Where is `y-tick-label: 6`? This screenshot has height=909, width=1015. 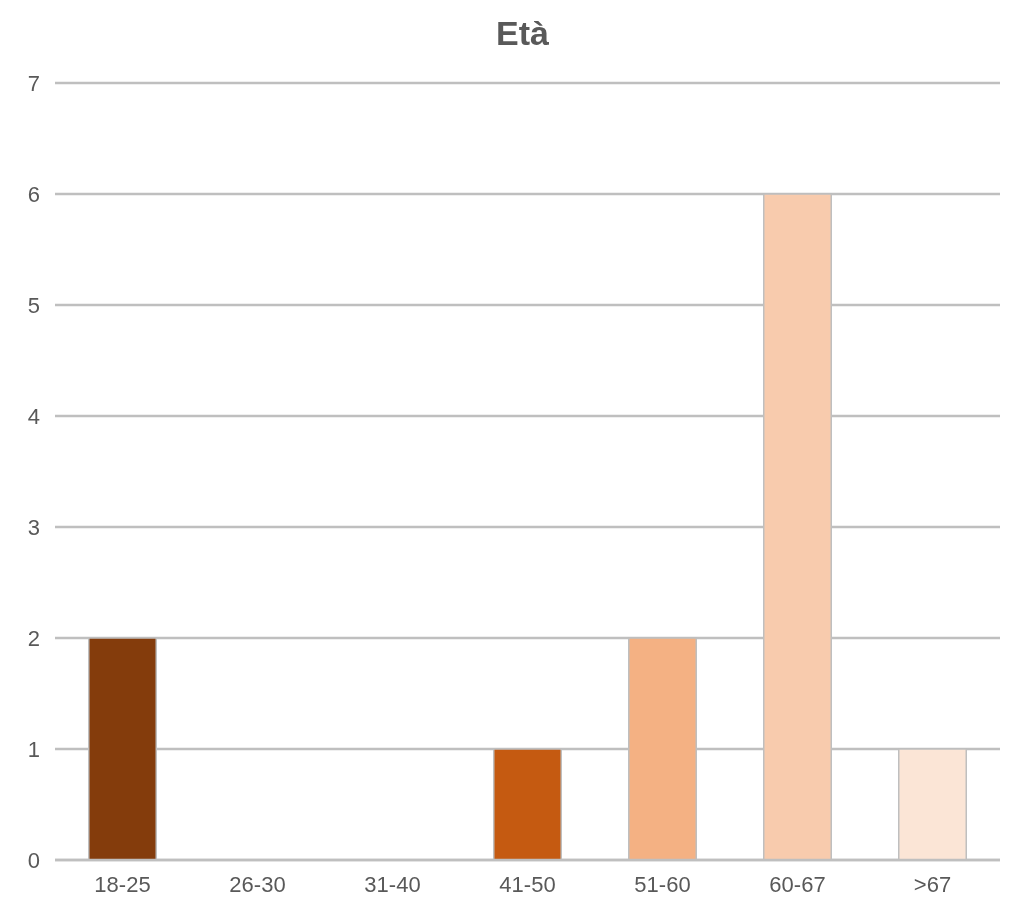
y-tick-label: 6 is located at coordinates (33, 194).